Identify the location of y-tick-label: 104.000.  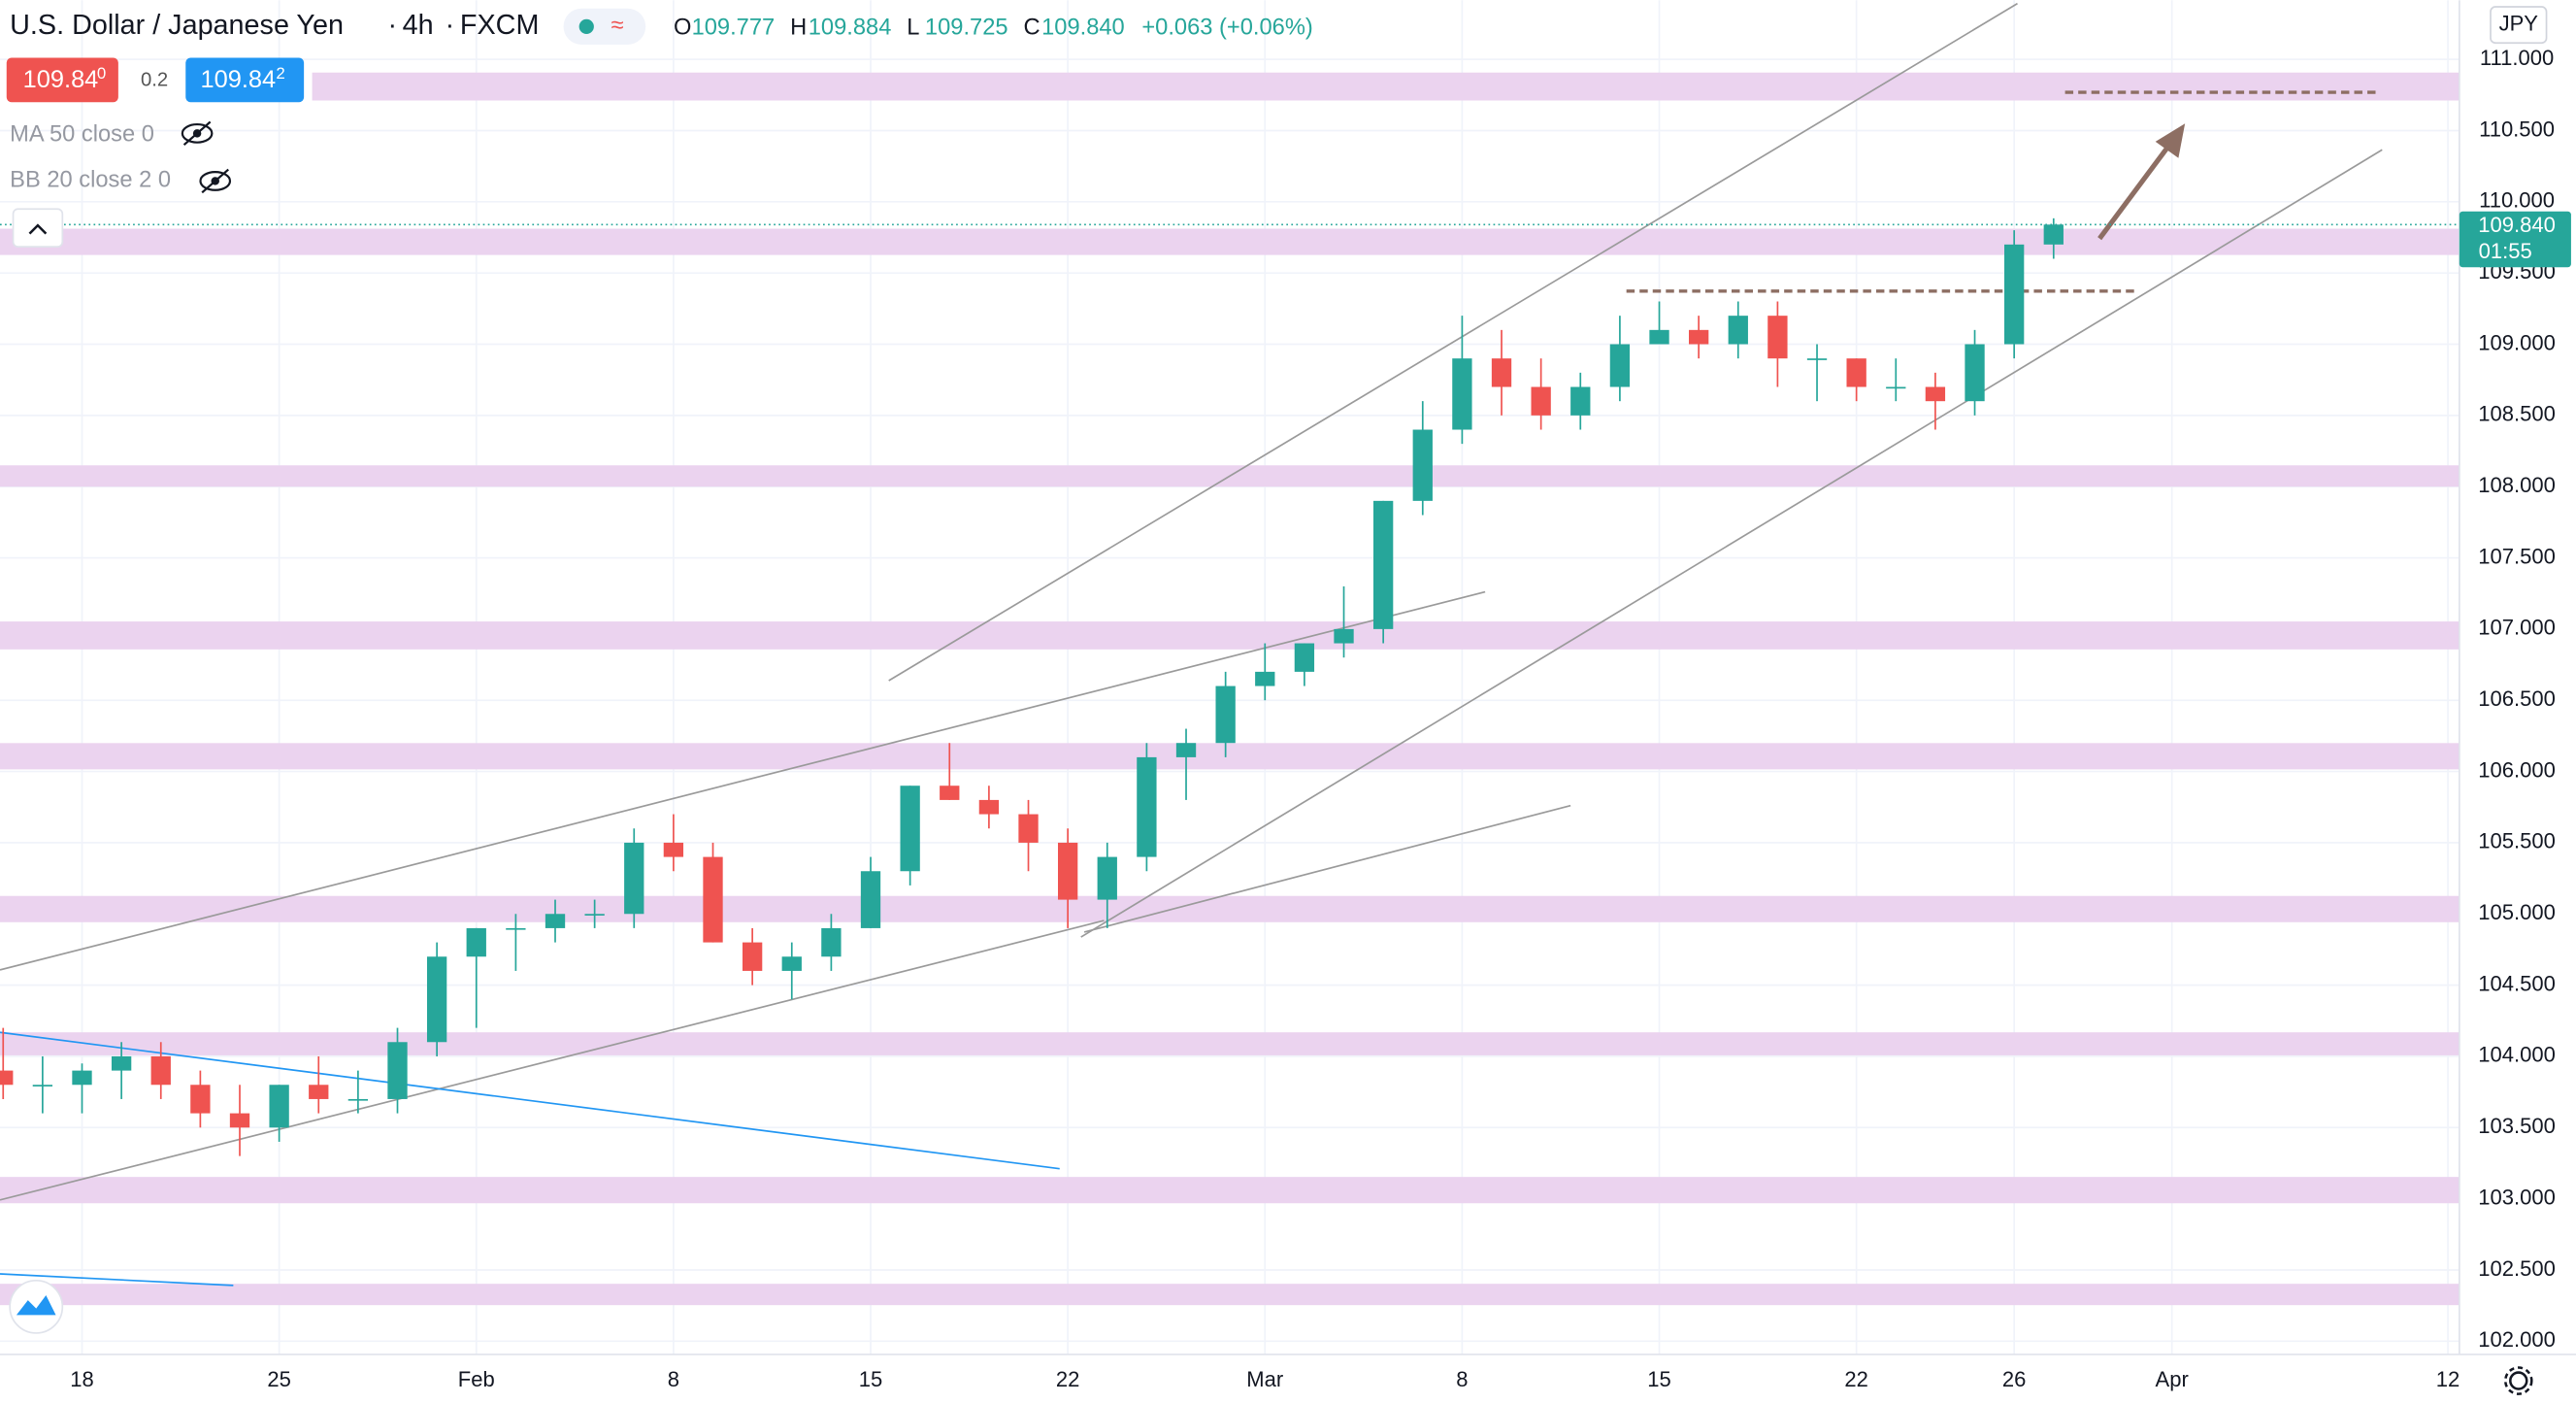
(2517, 1055).